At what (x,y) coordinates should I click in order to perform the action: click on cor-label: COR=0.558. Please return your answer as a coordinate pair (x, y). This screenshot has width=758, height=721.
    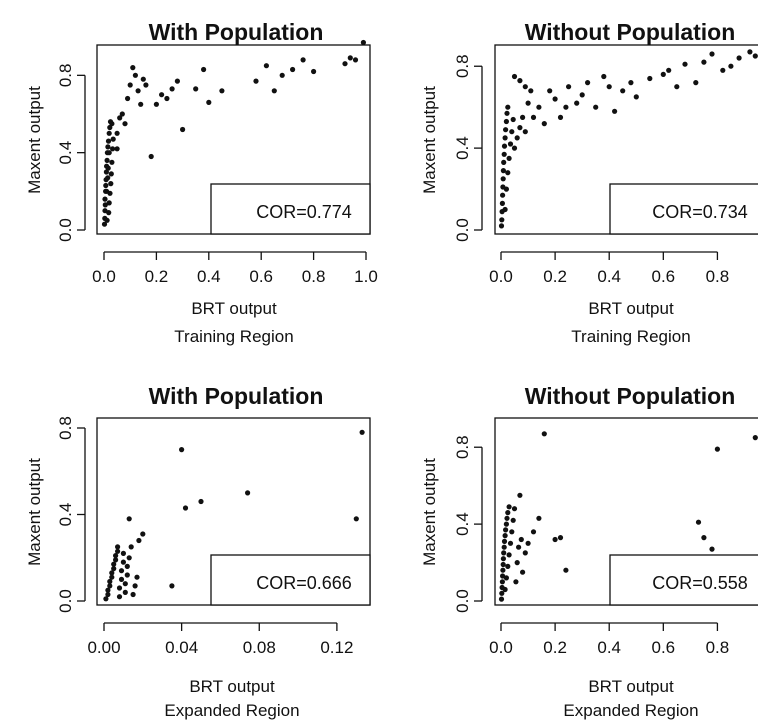
    Looking at the image, I should click on (700, 583).